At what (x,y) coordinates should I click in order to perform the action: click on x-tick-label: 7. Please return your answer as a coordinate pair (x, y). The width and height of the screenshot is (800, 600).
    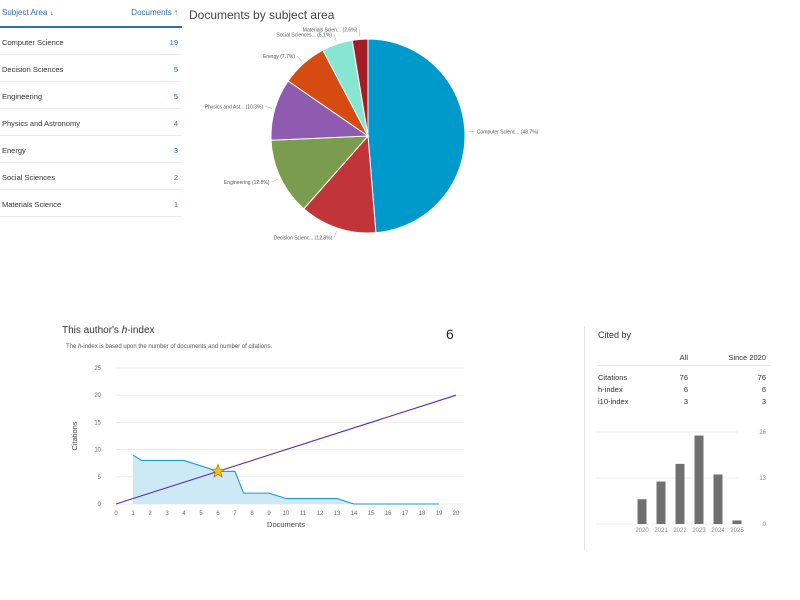
    Looking at the image, I should click on (235, 514).